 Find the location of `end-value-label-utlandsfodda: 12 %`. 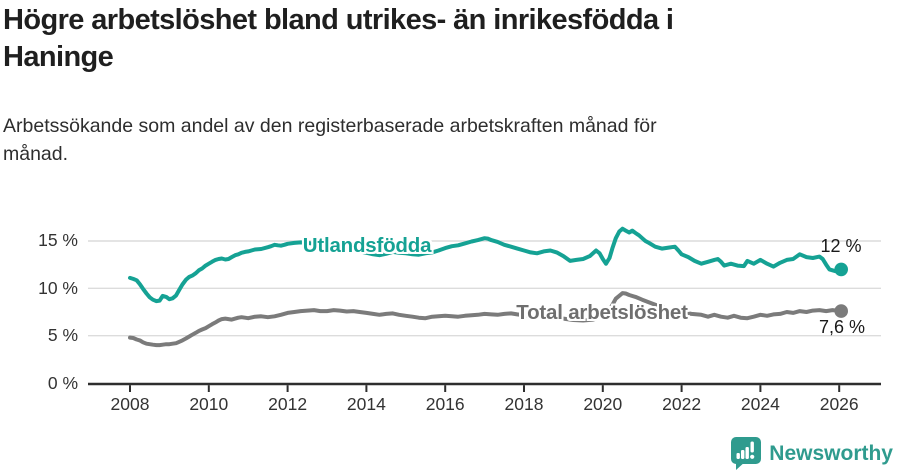

end-value-label-utlandsfodda: 12 % is located at coordinates (841, 246).